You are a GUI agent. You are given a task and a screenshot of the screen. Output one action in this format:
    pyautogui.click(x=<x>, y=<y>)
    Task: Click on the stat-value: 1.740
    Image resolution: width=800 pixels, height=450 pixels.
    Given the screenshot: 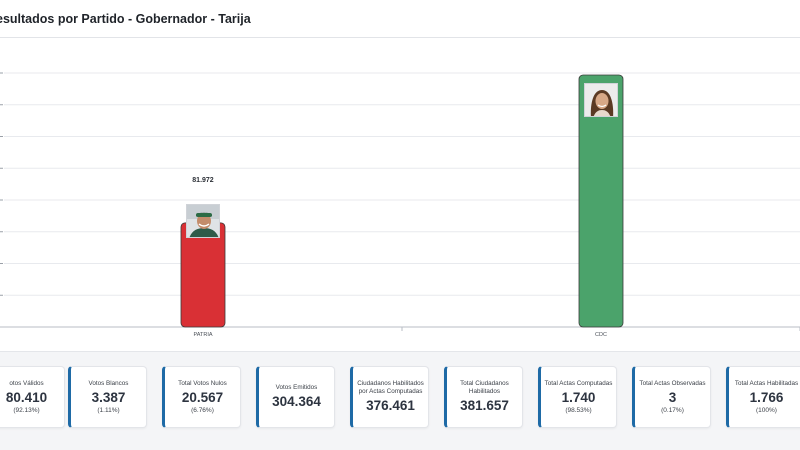 What is the action you would take?
    pyautogui.click(x=578, y=397)
    